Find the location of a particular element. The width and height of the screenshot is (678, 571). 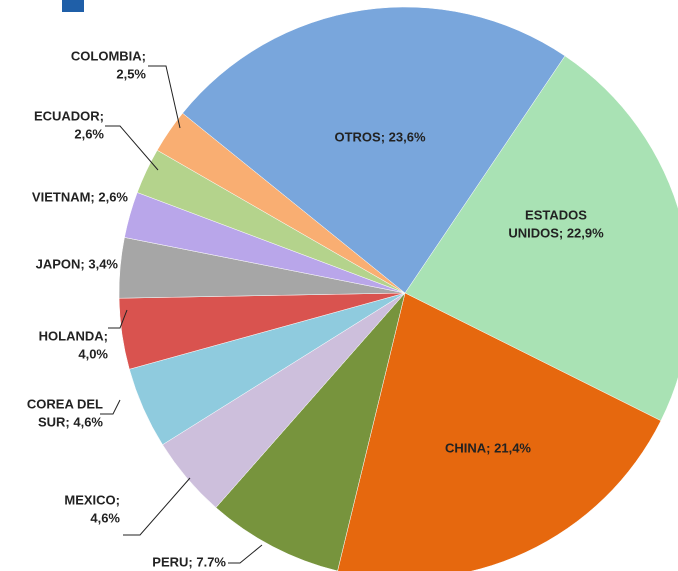

slice-label: 2,5% is located at coordinates (131, 73).